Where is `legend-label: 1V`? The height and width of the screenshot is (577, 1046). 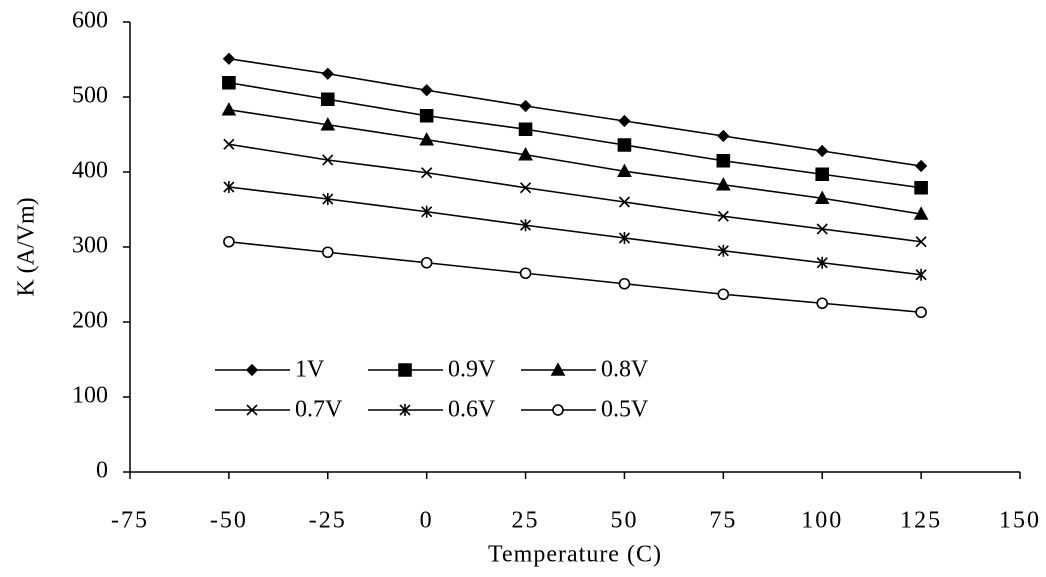
legend-label: 1V is located at coordinates (310, 370).